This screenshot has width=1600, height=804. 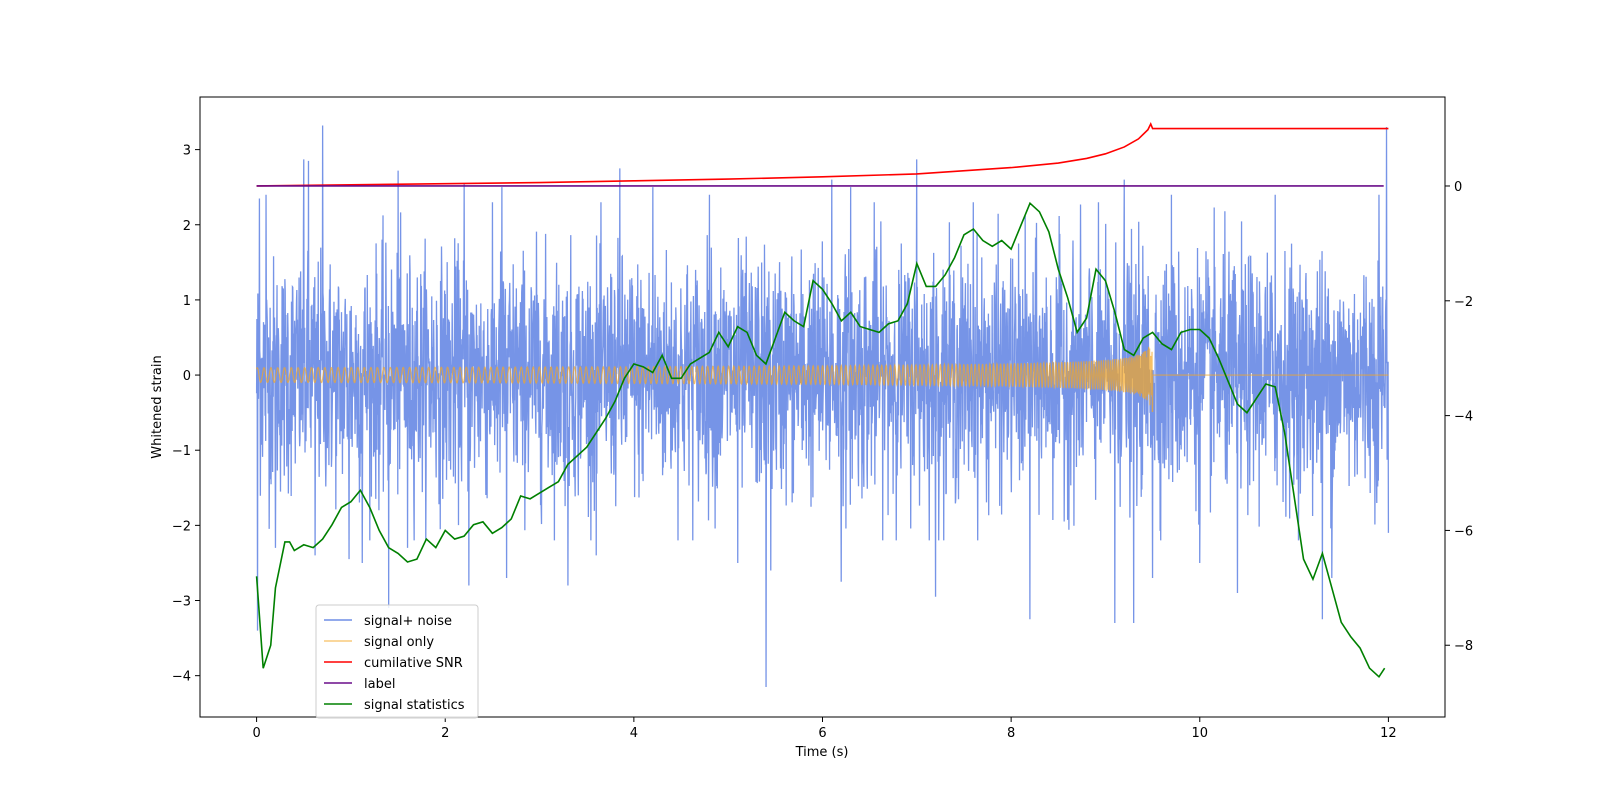 I want to click on legend-box, so click(x=397, y=661).